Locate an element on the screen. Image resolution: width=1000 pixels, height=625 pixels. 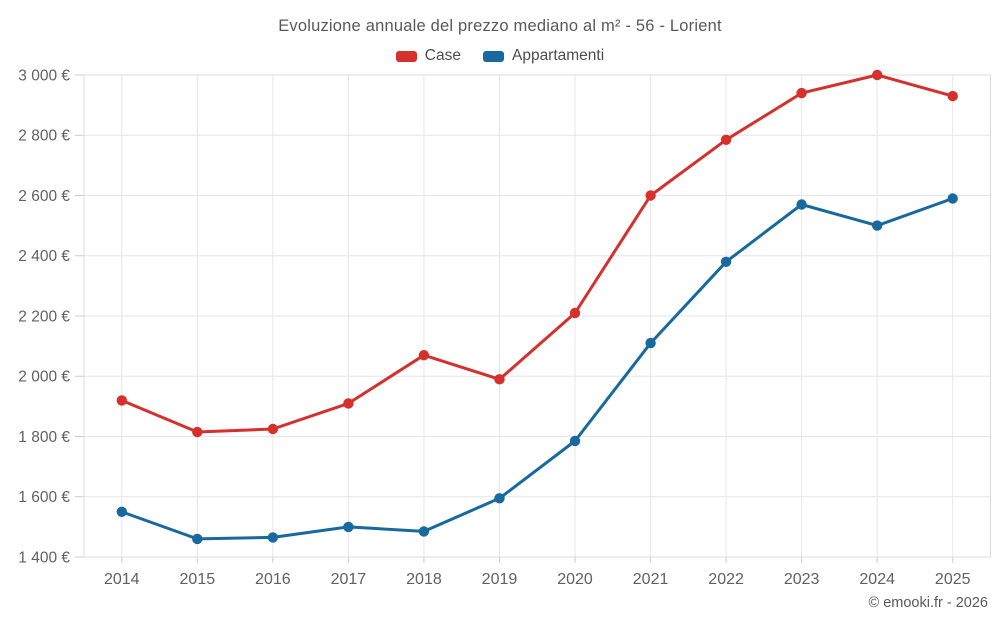
data-point-appartamenti-2024 is located at coordinates (877, 225).